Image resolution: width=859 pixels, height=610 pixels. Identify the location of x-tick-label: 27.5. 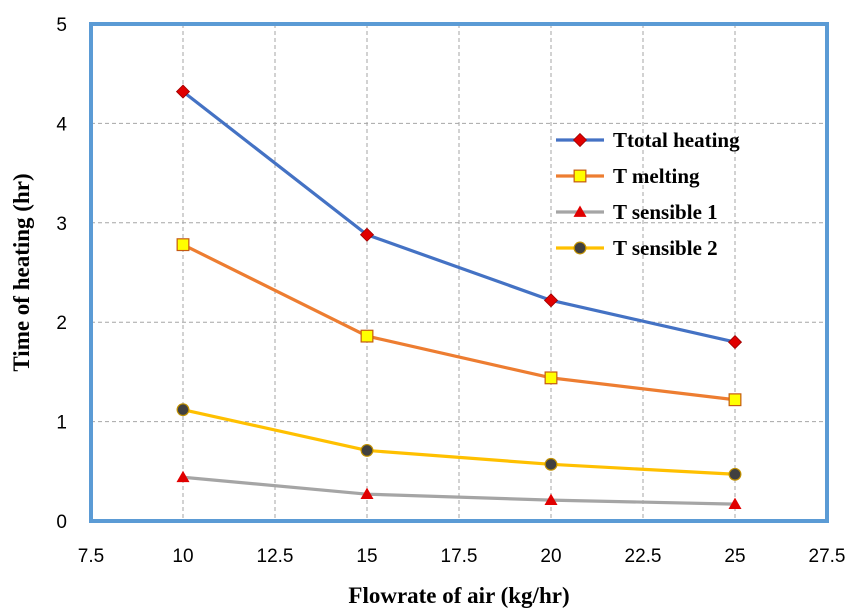
(827, 556).